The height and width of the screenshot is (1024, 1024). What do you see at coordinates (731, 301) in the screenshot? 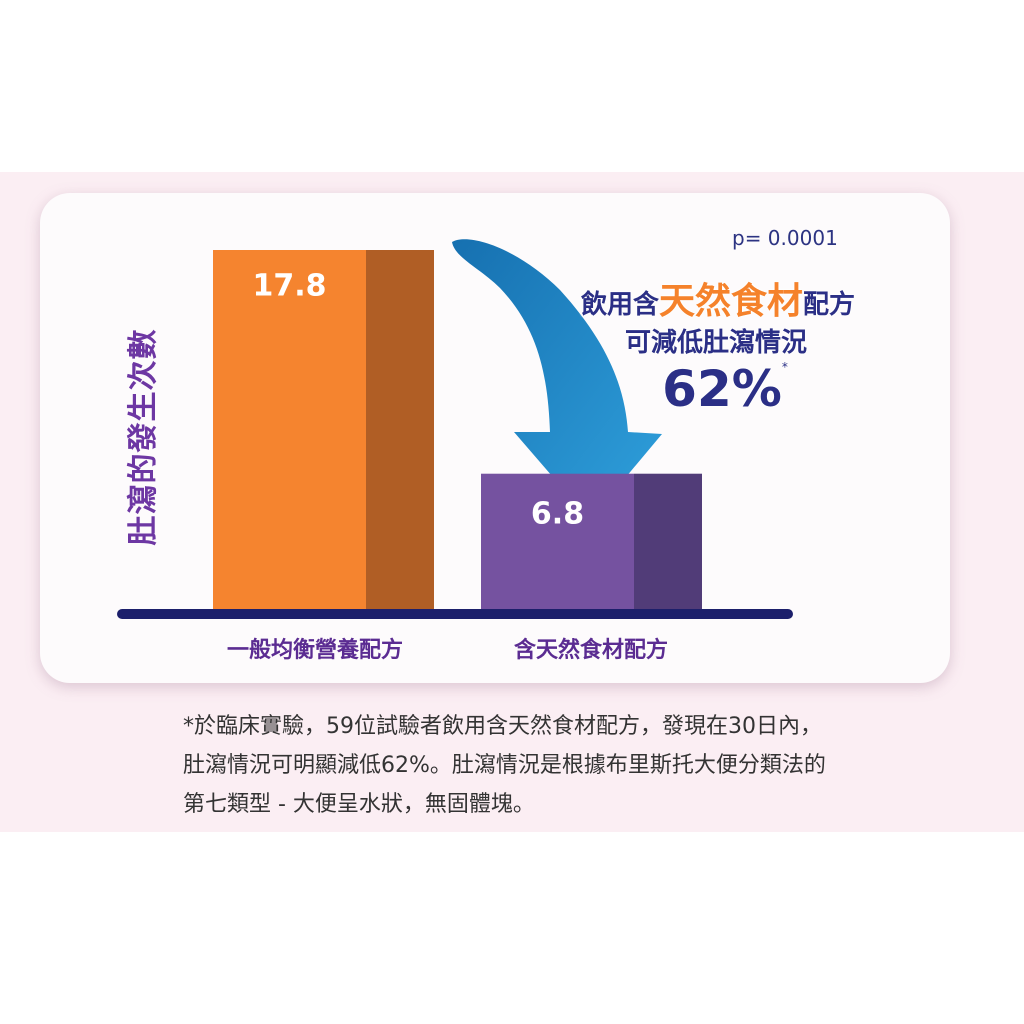
I see `annotation-highlight: 天然食材` at bounding box center [731, 301].